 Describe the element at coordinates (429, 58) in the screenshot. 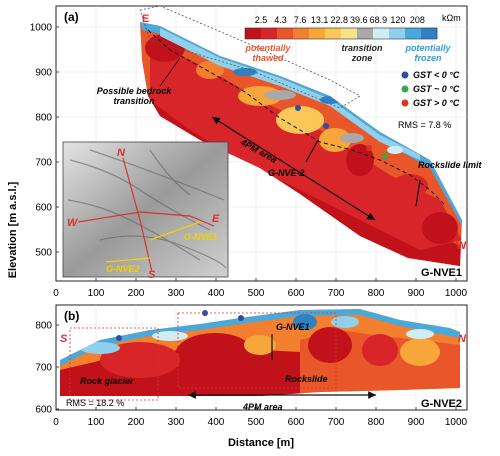

I see `label-potentially-frozen-2: frozen` at that location.